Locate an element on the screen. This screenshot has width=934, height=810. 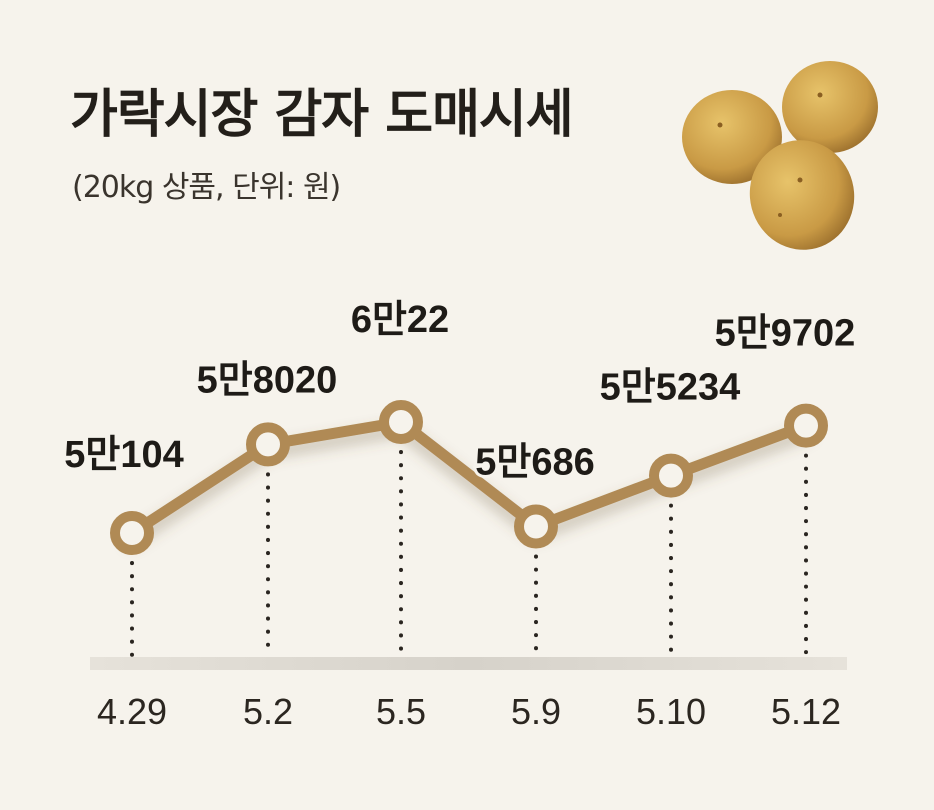
series-line is located at coordinates (469, 477).